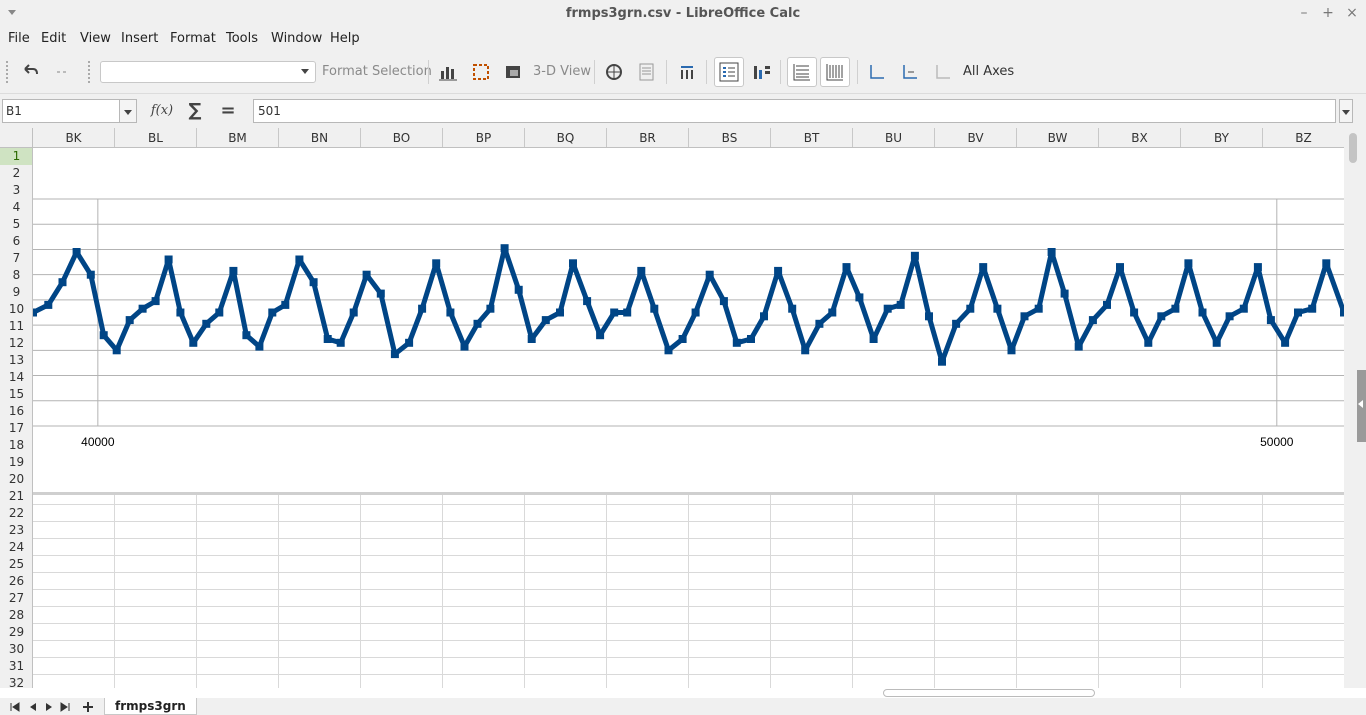 The width and height of the screenshot is (1366, 715). Describe the element at coordinates (562, 71) in the screenshot. I see `3d-view-button: 3-D View` at that location.